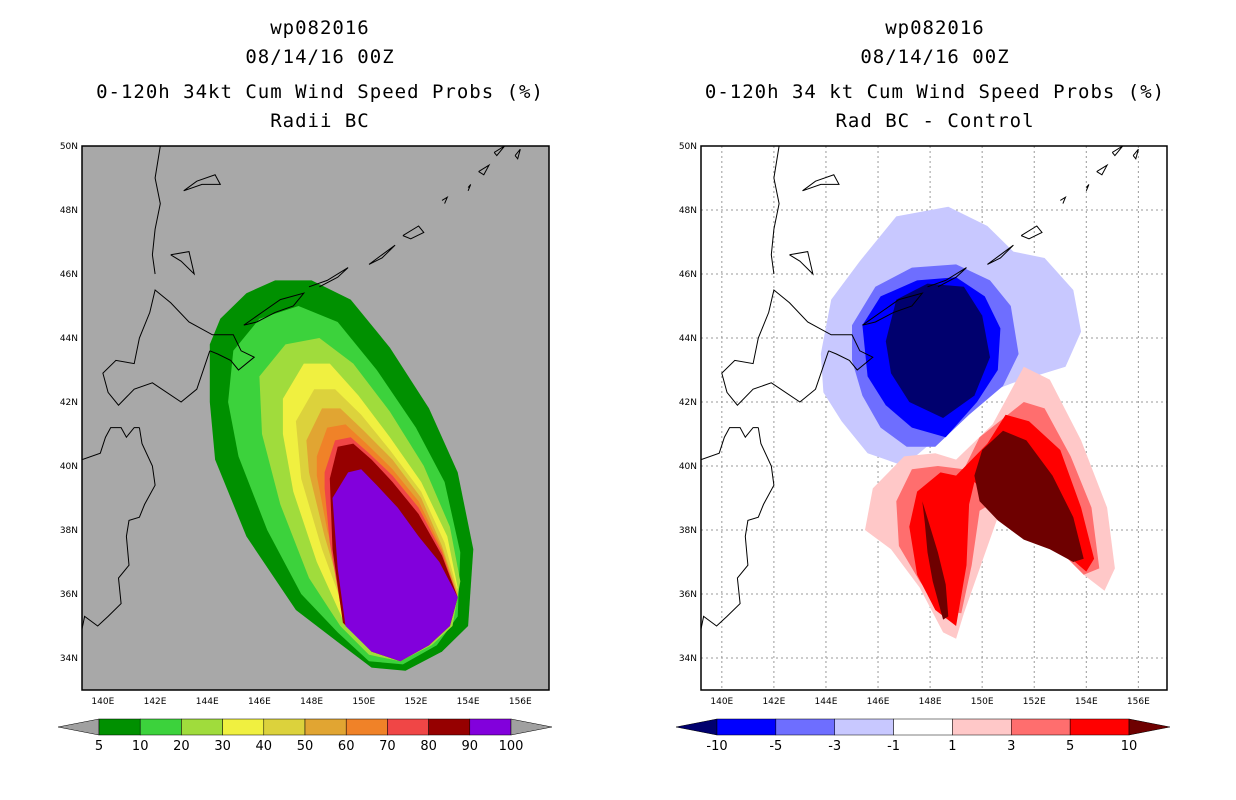 The height and width of the screenshot is (800, 1236). What do you see at coordinates (320, 92) in the screenshot?
I see `left-chart-title: 0-120h 34kt Cum Wind Speed Probs (%)` at bounding box center [320, 92].